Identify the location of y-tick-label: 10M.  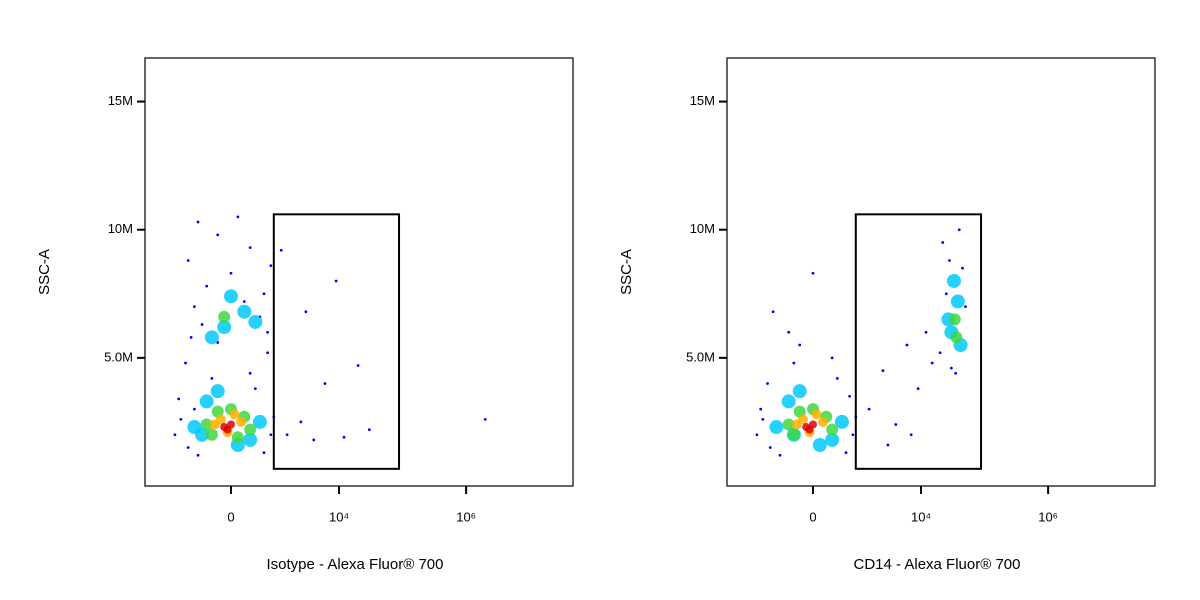
(702, 228).